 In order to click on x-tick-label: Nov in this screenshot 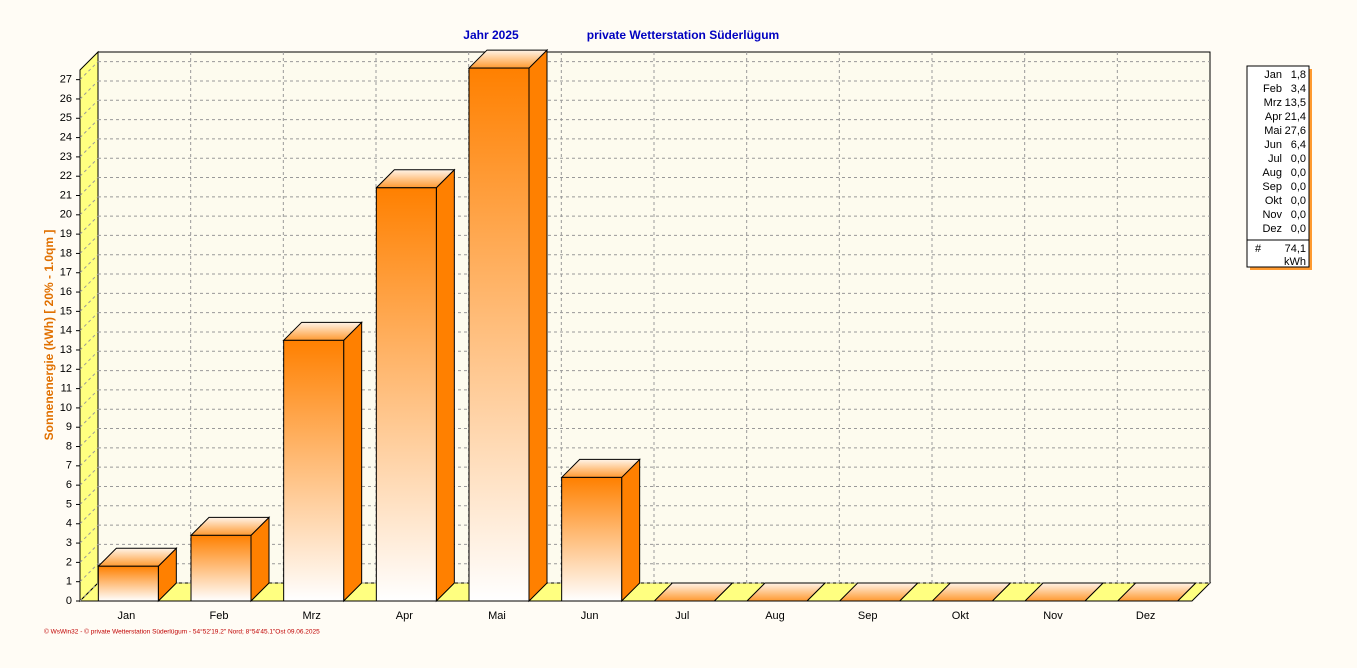, I will do `click(1053, 616)`.